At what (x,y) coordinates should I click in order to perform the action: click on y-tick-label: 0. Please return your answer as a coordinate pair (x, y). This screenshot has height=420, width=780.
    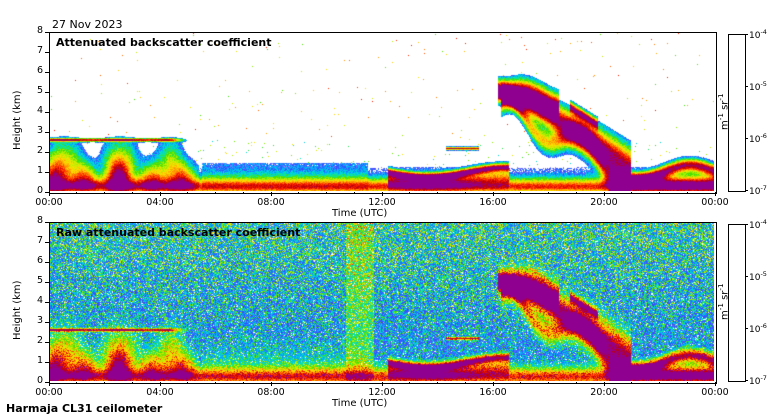
    Looking at the image, I should click on (39, 380).